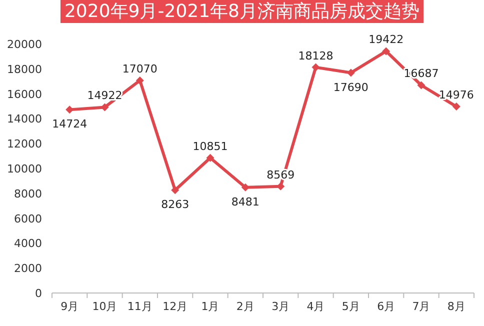 This screenshot has height=326, width=484. Describe the element at coordinates (24, 144) in the screenshot. I see `y-tick-label: 12000` at that location.